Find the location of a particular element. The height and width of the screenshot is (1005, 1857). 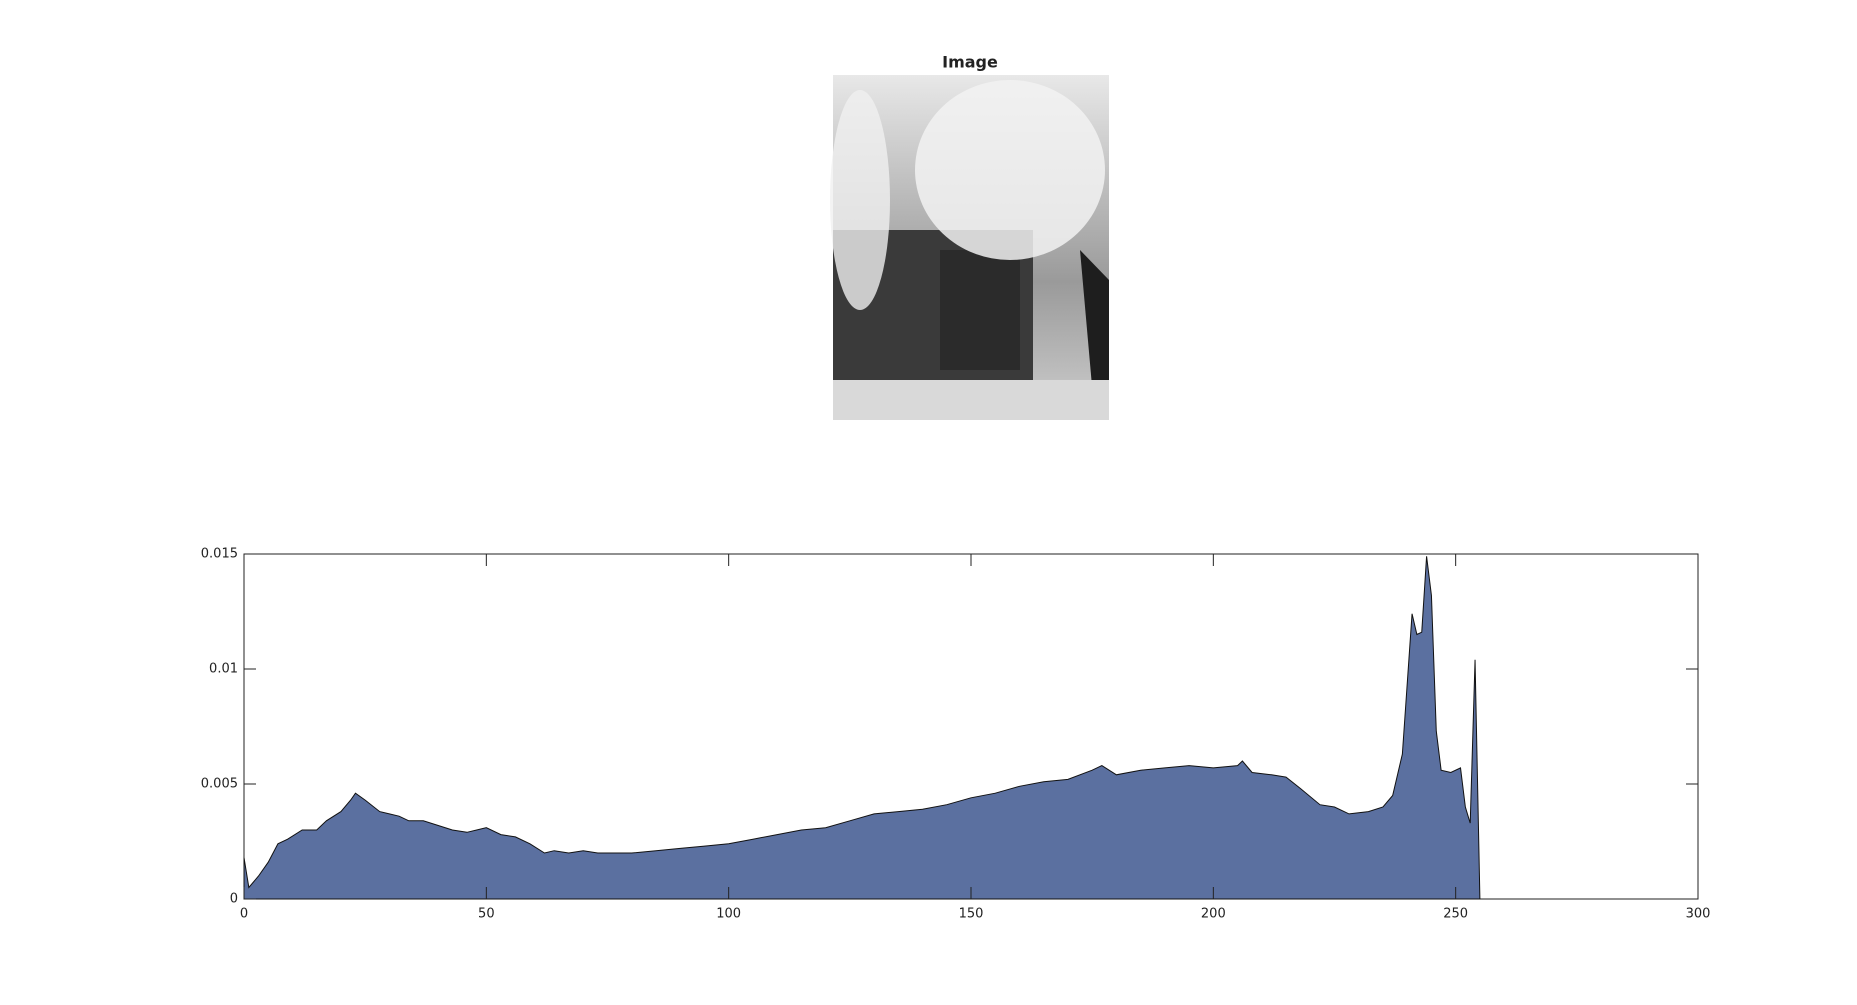

x-tick-label: 0 is located at coordinates (244, 914).